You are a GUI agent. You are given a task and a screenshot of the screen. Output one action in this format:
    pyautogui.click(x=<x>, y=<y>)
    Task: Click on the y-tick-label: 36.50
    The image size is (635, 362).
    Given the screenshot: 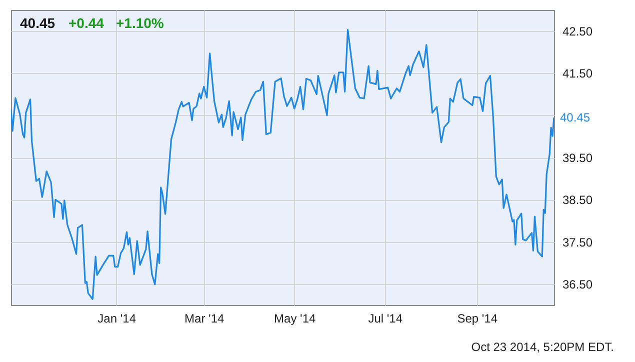 What is the action you would take?
    pyautogui.click(x=577, y=284)
    